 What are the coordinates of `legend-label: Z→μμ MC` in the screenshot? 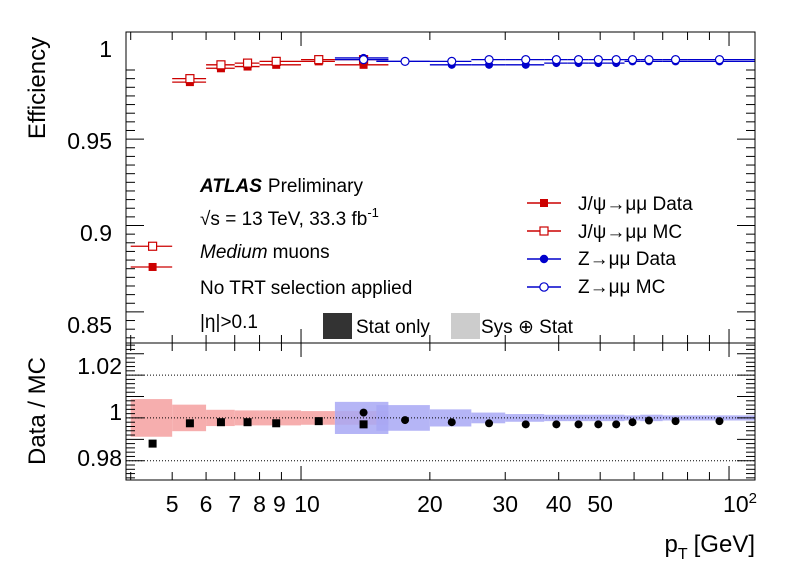 It's located at (621, 287).